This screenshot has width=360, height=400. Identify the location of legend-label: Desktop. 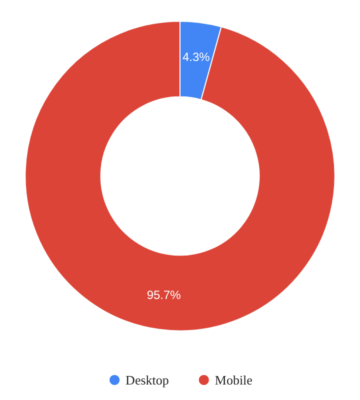
(147, 380).